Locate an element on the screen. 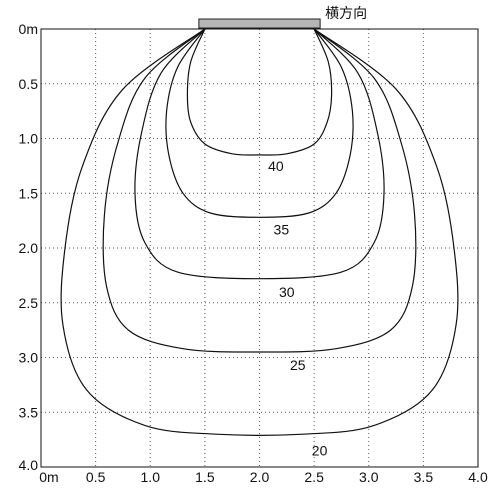 Image resolution: width=499 pixels, height=488 pixels. y-tick-label: 1.0 is located at coordinates (29, 139).